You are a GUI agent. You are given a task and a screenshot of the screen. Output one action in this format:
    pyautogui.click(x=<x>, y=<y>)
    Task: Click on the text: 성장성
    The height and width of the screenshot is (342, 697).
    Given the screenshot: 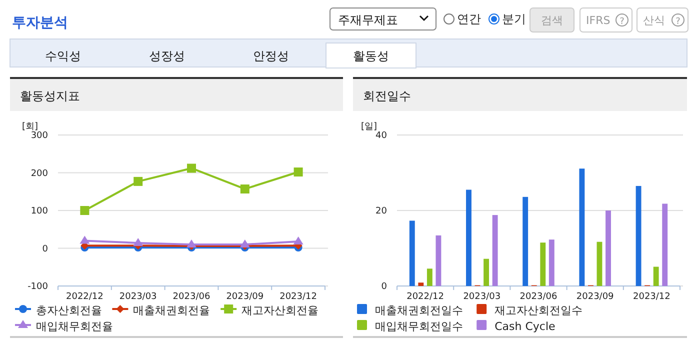 What is the action you would take?
    pyautogui.click(x=167, y=56)
    